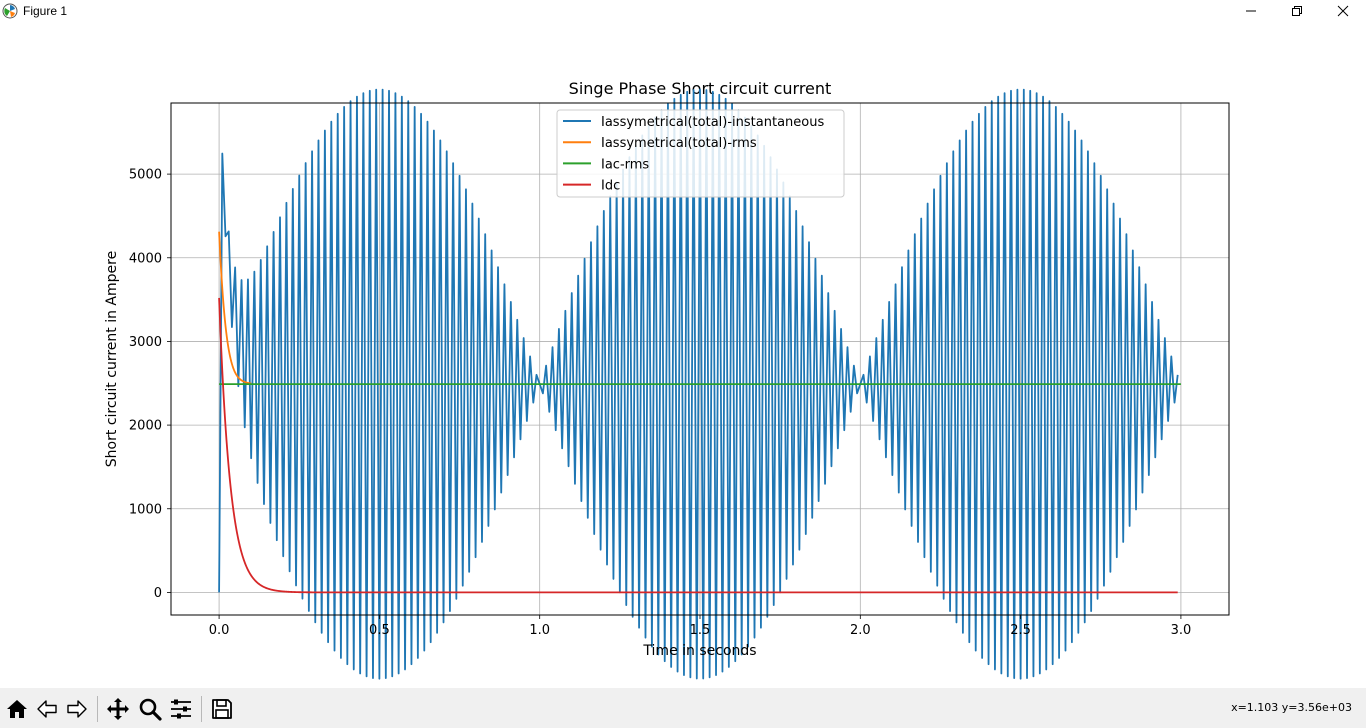 The image size is (1366, 728). Describe the element at coordinates (699, 651) in the screenshot. I see `x-axis-label: Time in seconds` at that location.